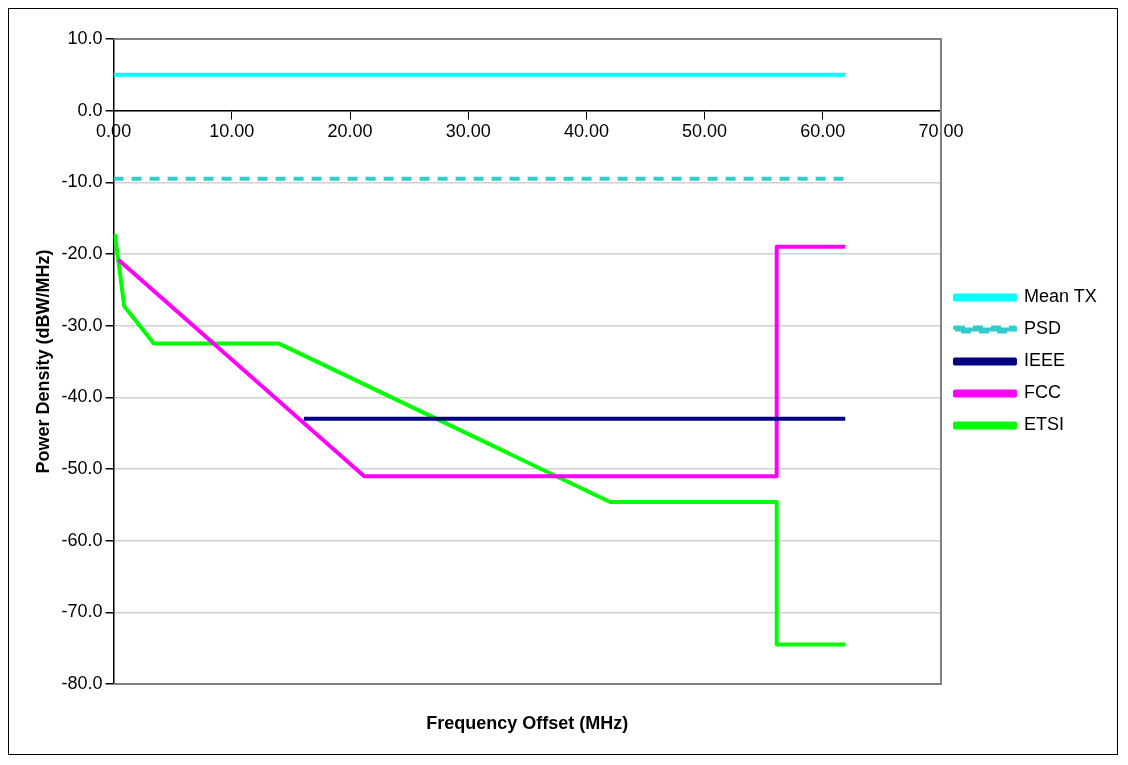 This screenshot has width=1128, height=765. Describe the element at coordinates (1060, 296) in the screenshot. I see `legend-label: Mean TX` at that location.